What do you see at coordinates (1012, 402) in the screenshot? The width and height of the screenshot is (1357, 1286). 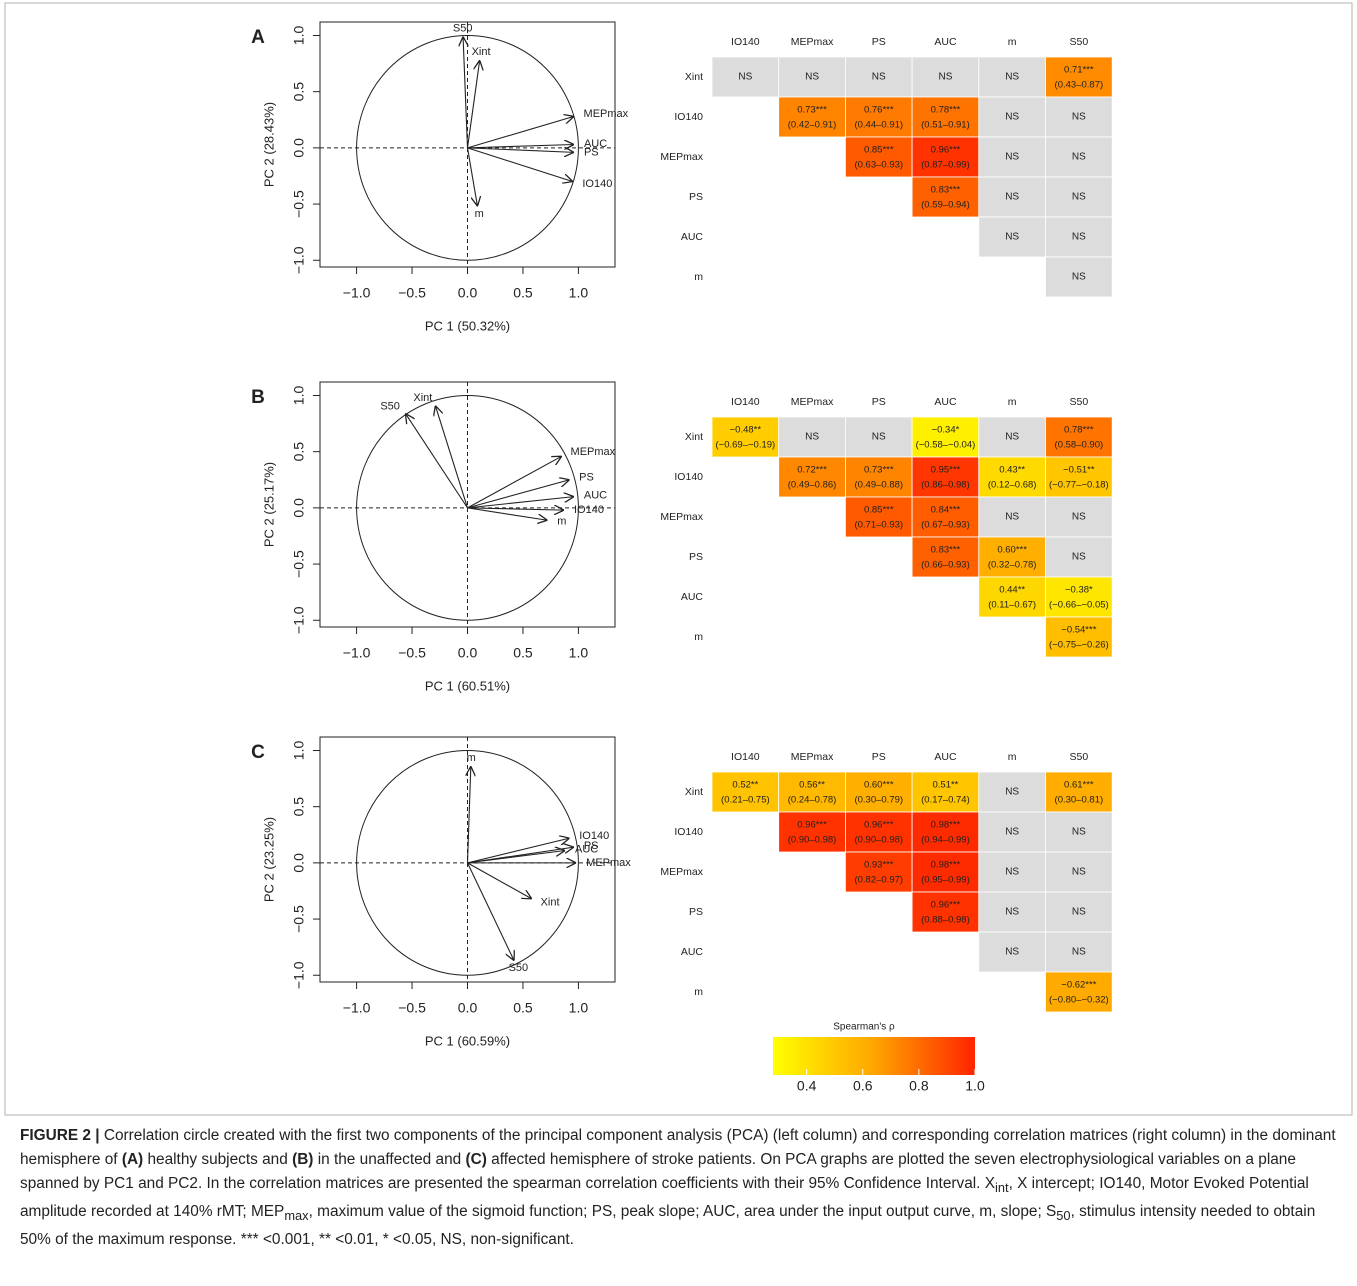 I see `column-label: m` at bounding box center [1012, 402].